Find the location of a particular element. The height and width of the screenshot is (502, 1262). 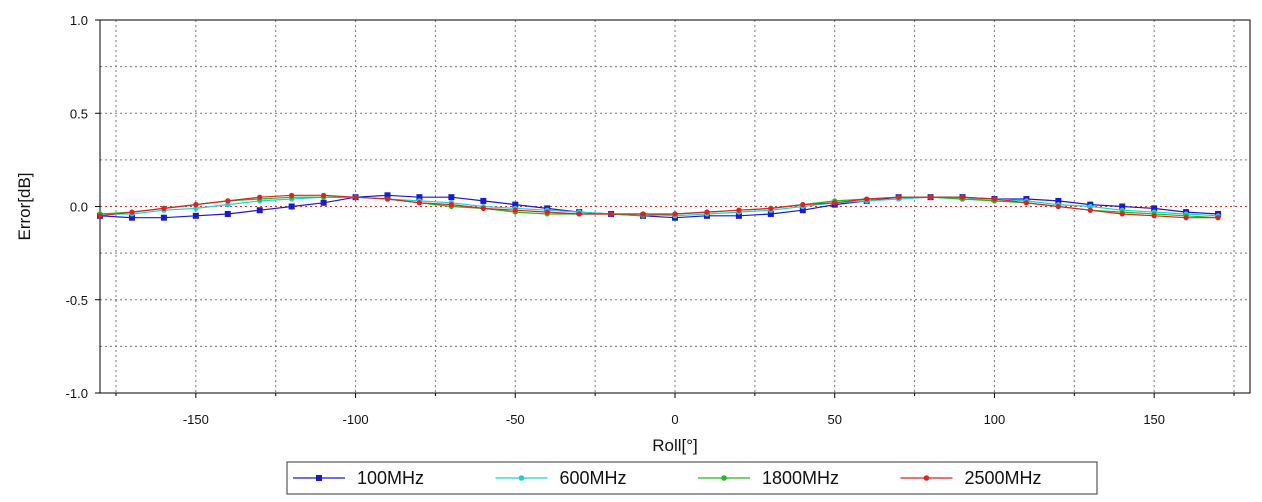

legend-item-100MHz: 100MHz is located at coordinates (358, 478).